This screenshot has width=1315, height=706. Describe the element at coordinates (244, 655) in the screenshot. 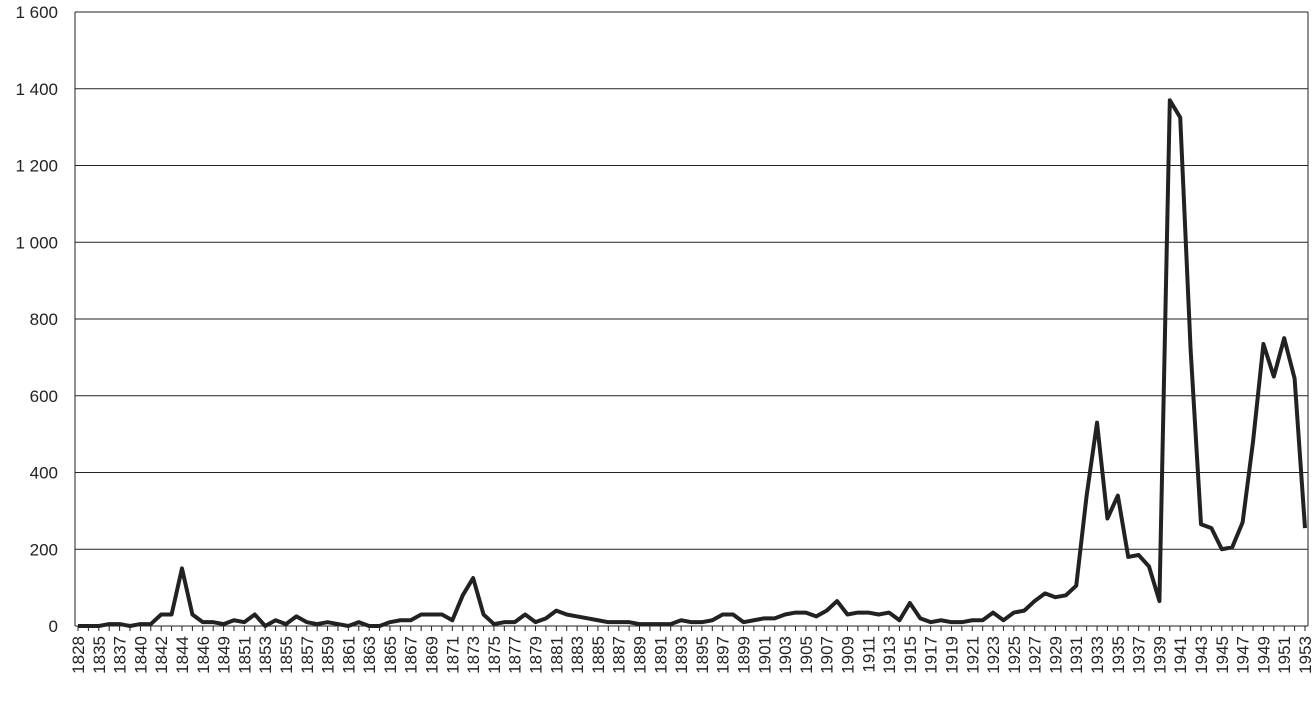

I see `x-tick-label: 1851` at that location.